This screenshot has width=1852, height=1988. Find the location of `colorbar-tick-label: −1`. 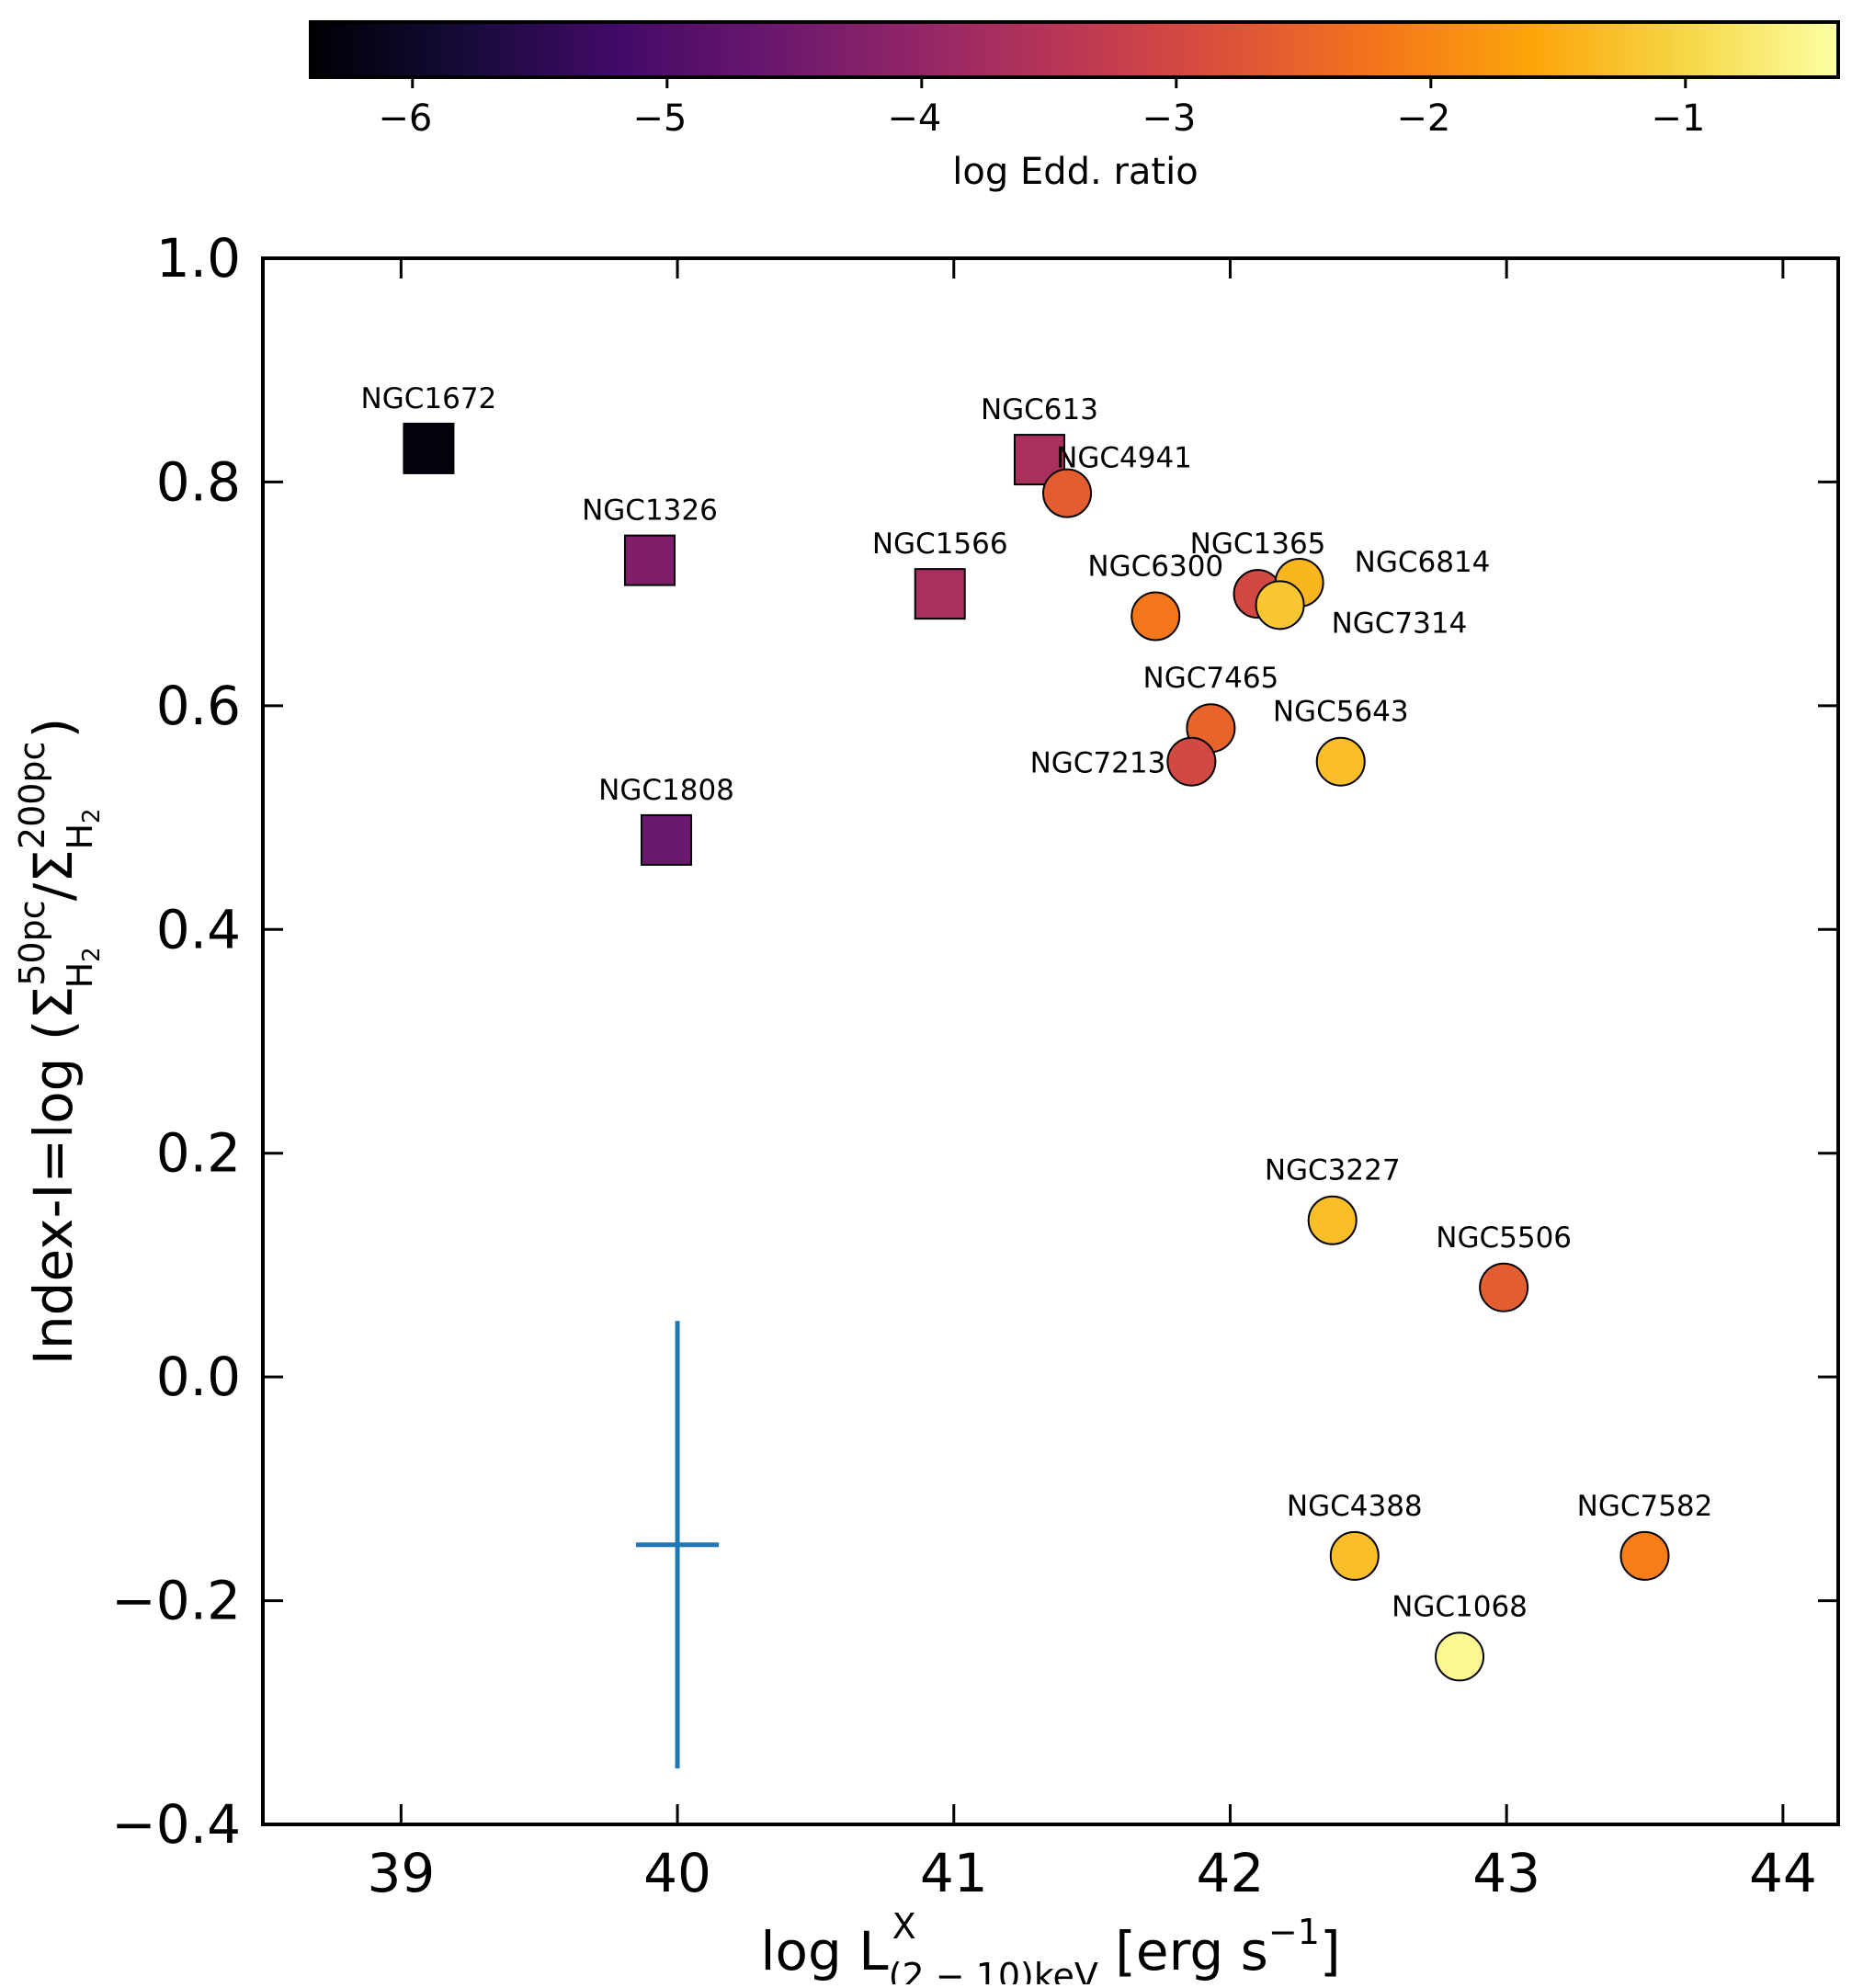

colorbar-tick-label: −1 is located at coordinates (1678, 118).